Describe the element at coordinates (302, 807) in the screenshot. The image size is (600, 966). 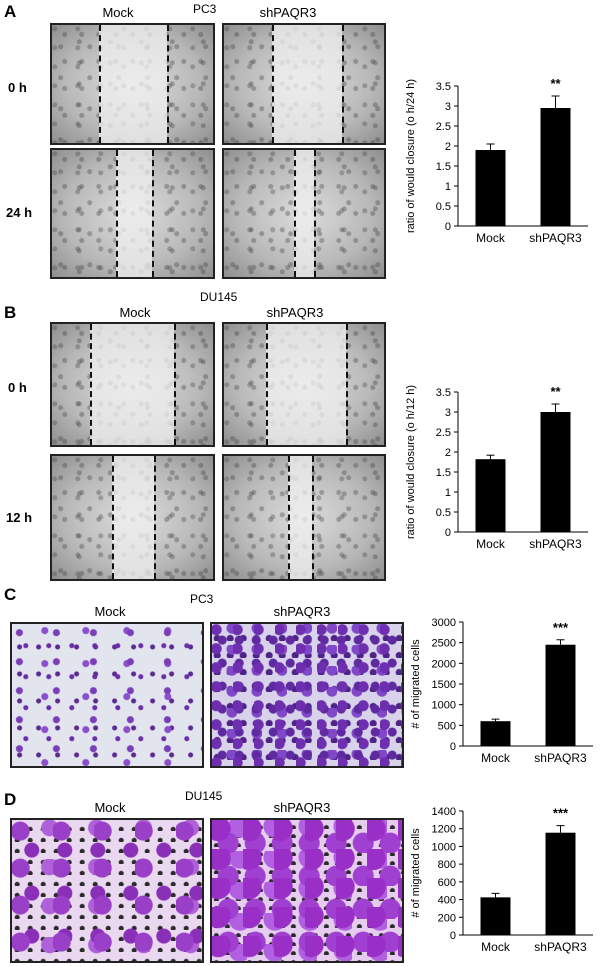
I see `column-header-shpaqr3-d: shPAQR3` at that location.